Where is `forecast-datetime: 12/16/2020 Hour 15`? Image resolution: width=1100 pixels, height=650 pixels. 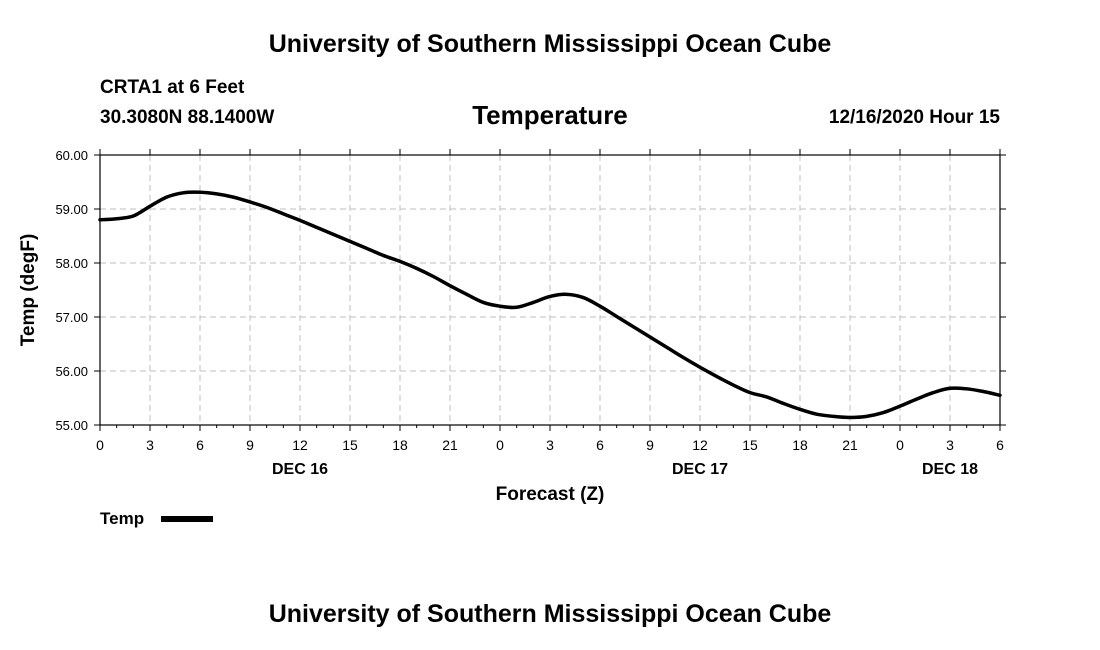
forecast-datetime: 12/16/2020 Hour 15 is located at coordinates (914, 117).